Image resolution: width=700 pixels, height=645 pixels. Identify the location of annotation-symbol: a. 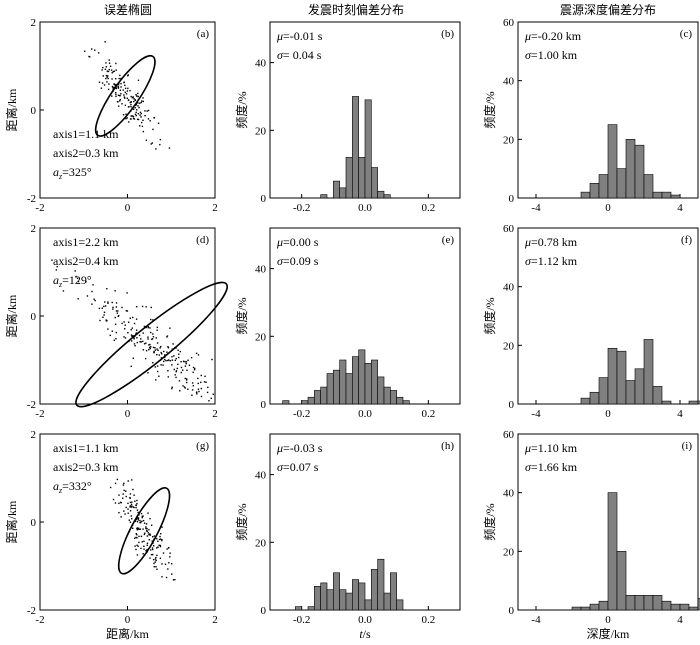
(56, 172).